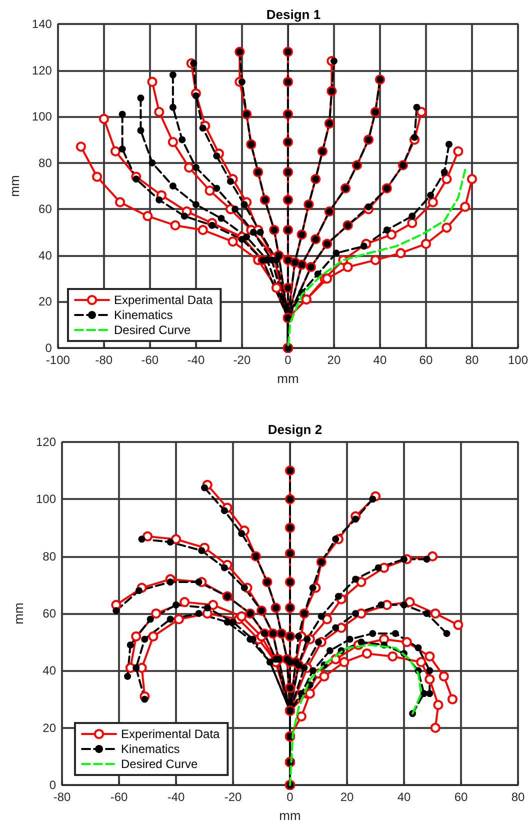 The image size is (531, 833). Describe the element at coordinates (58, 360) in the screenshot. I see `x-tick-label: -100` at that location.